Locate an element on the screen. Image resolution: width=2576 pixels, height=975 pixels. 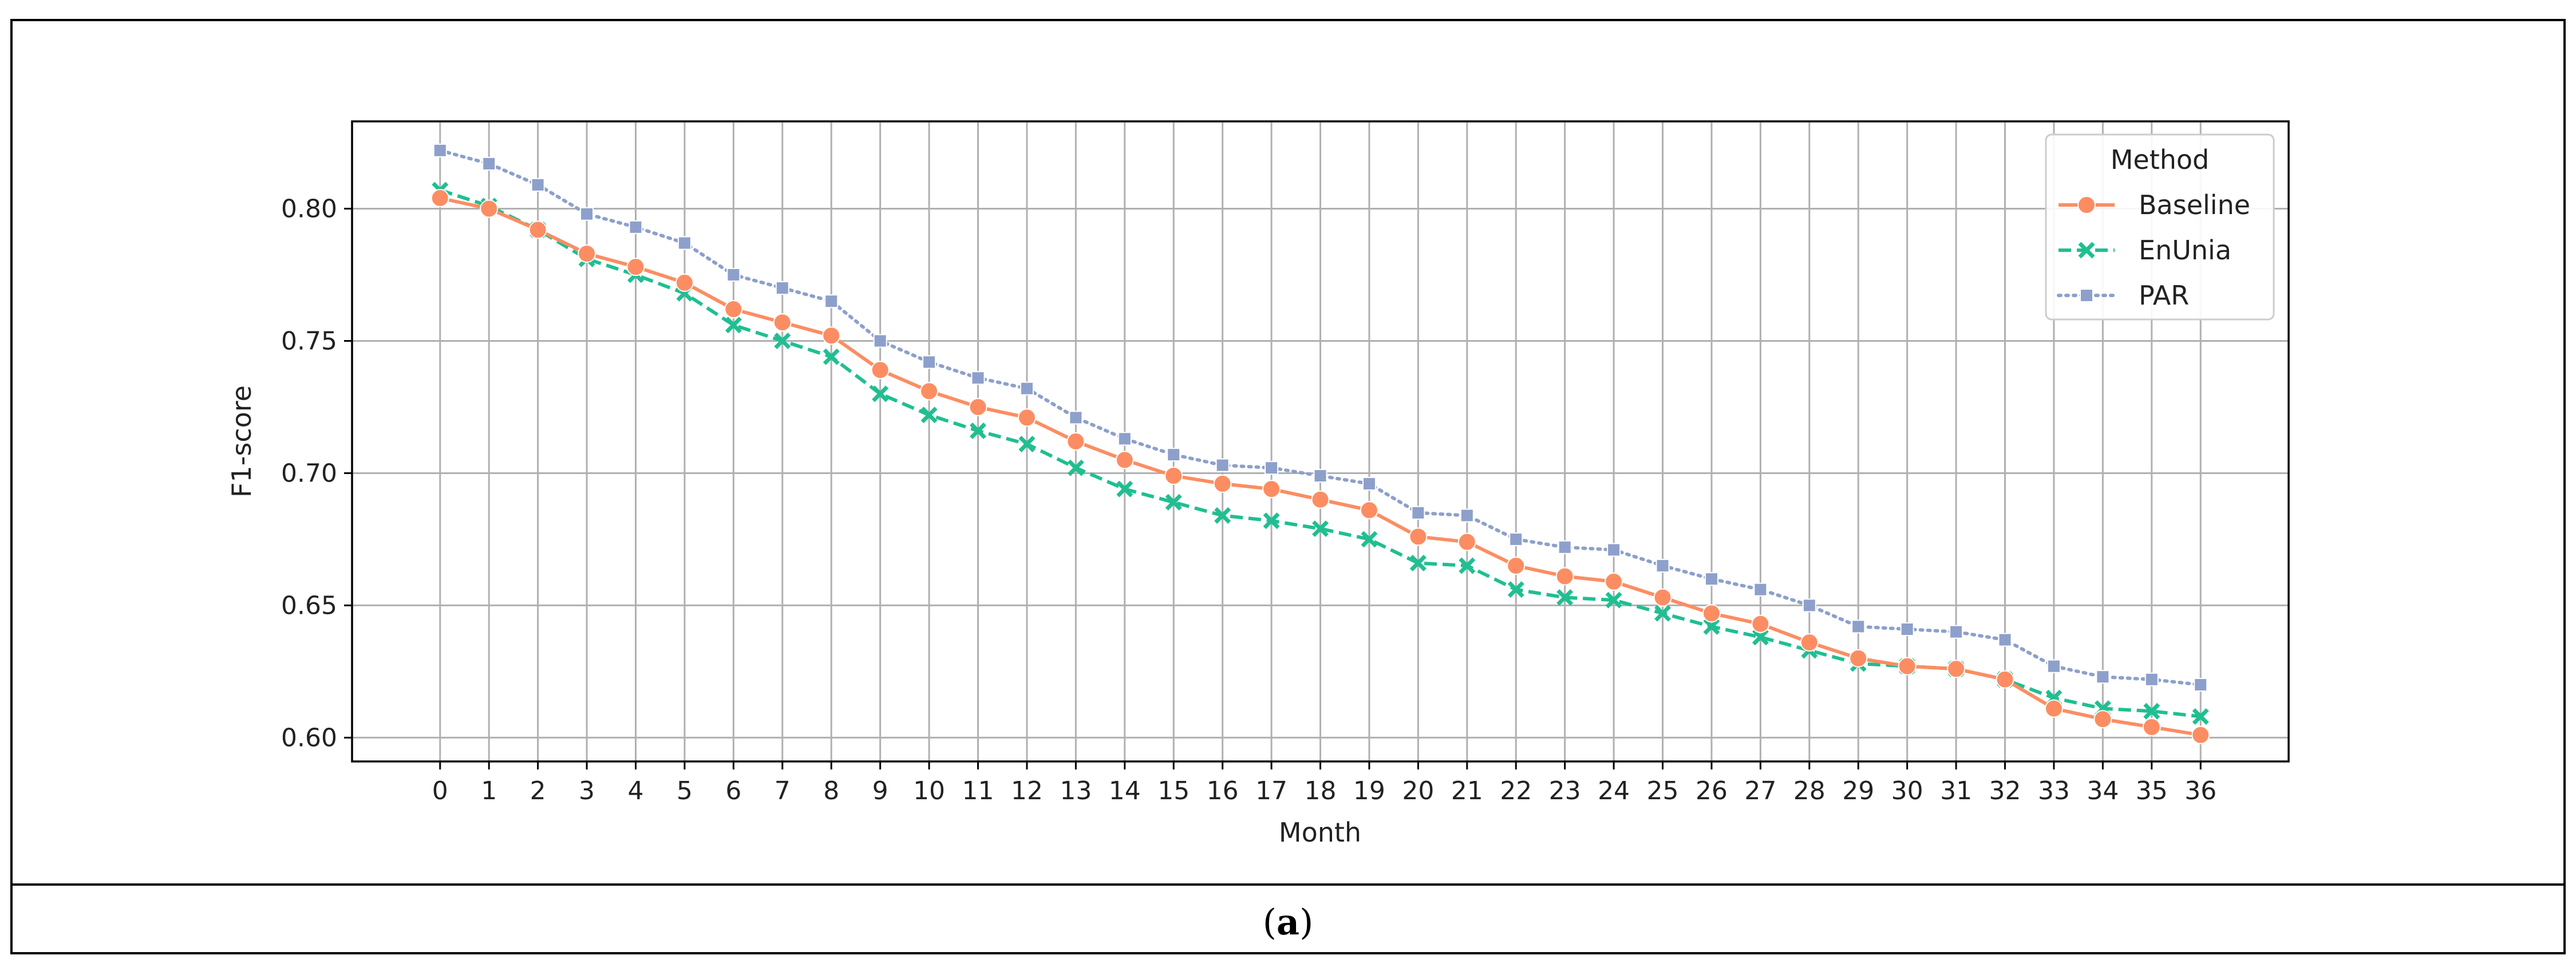
legend-marker-baseline is located at coordinates (2086, 205).